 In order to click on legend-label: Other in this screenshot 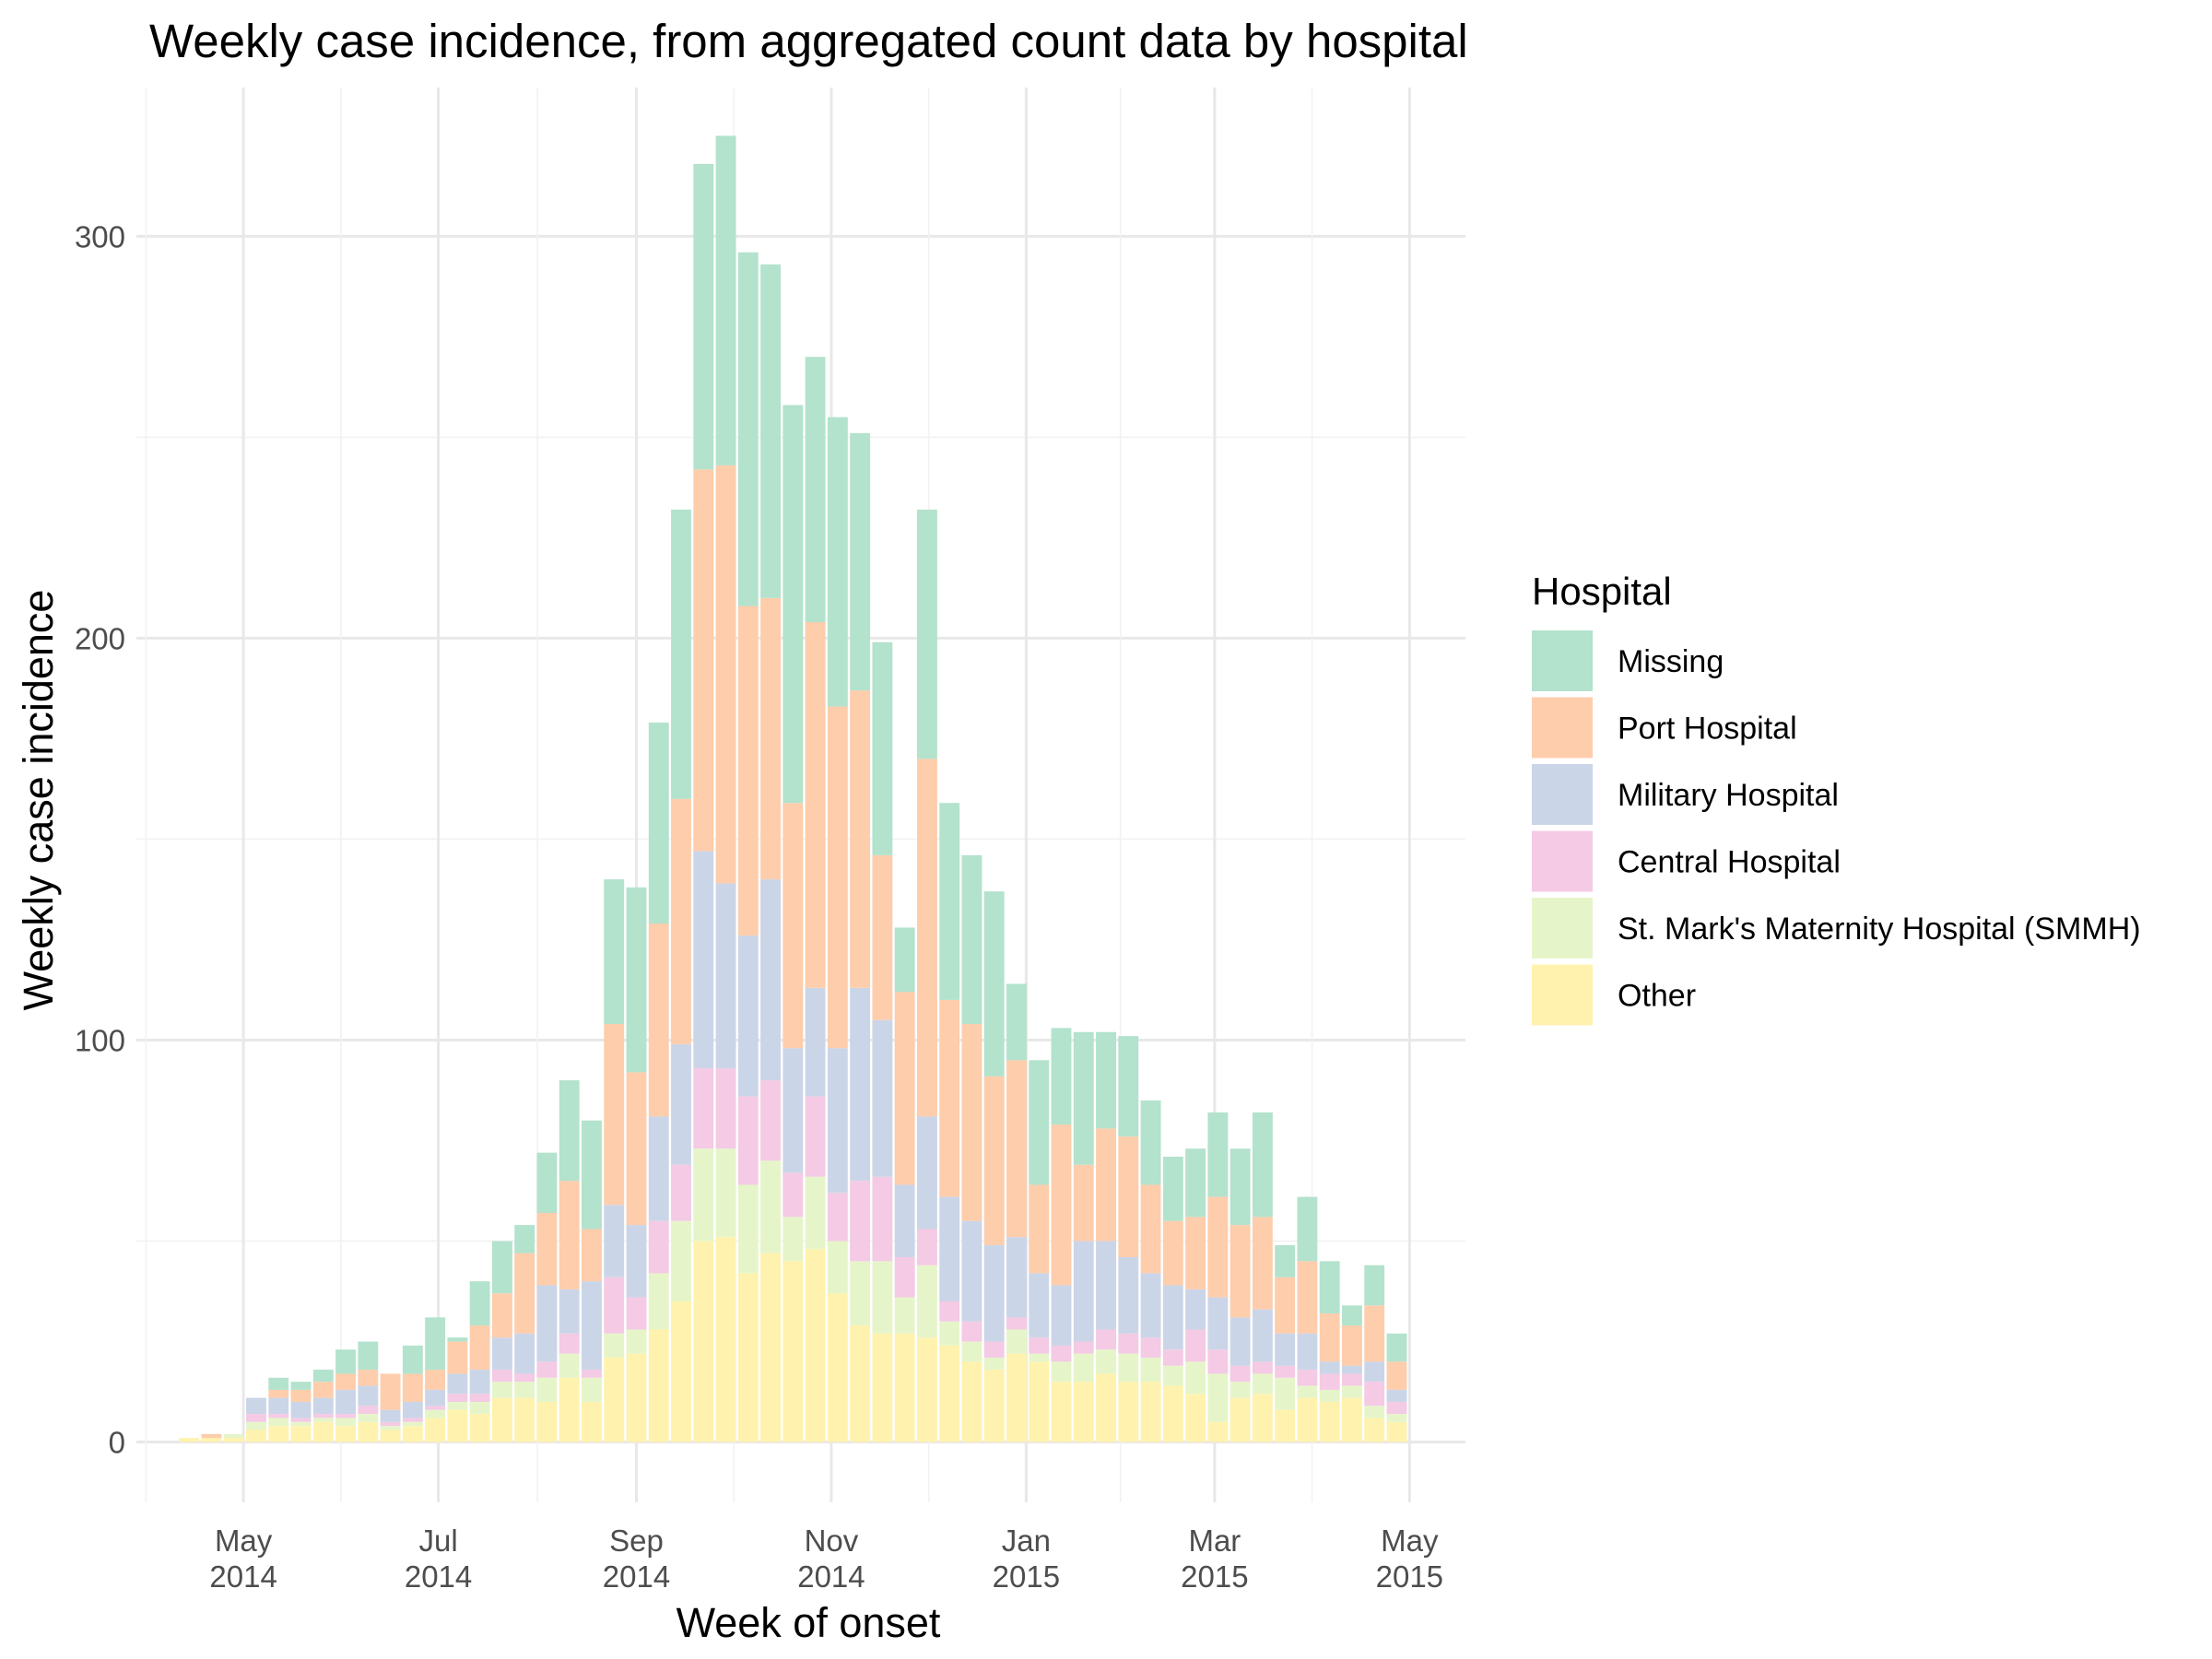, I will do `click(1657, 996)`.